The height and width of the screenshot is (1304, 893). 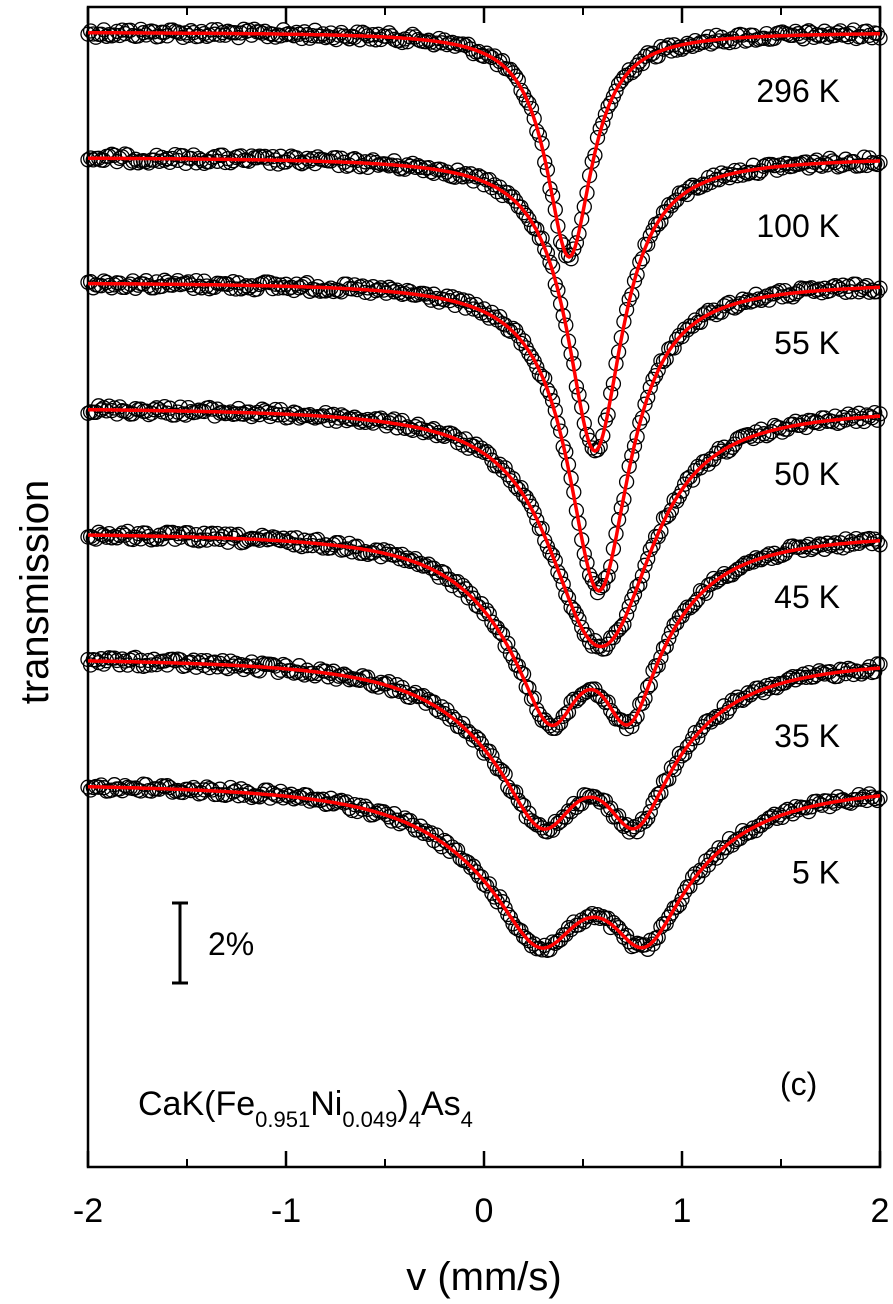 I want to click on x-tick-label: -1, so click(x=286, y=1211).